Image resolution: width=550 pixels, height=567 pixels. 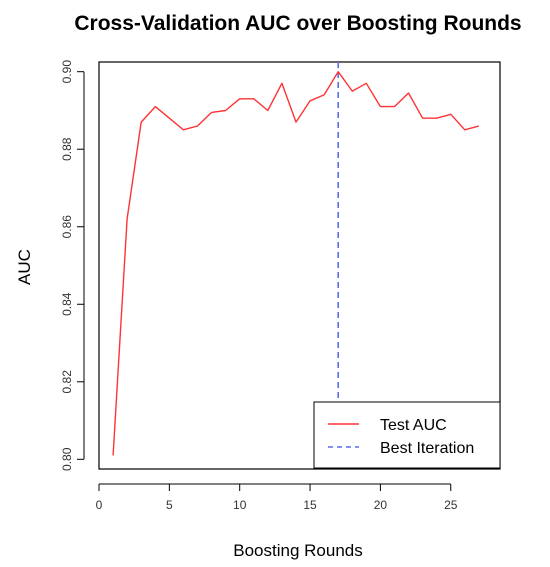 What do you see at coordinates (67, 382) in the screenshot?
I see `y-tick-label: 0.82` at bounding box center [67, 382].